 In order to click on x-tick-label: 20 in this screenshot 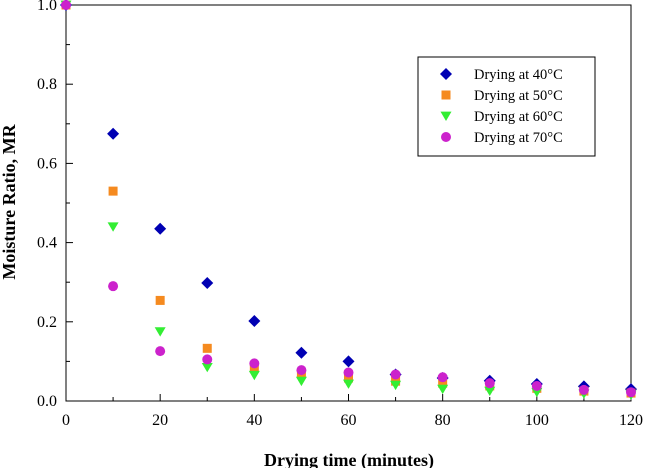, I will do `click(160, 420)`.